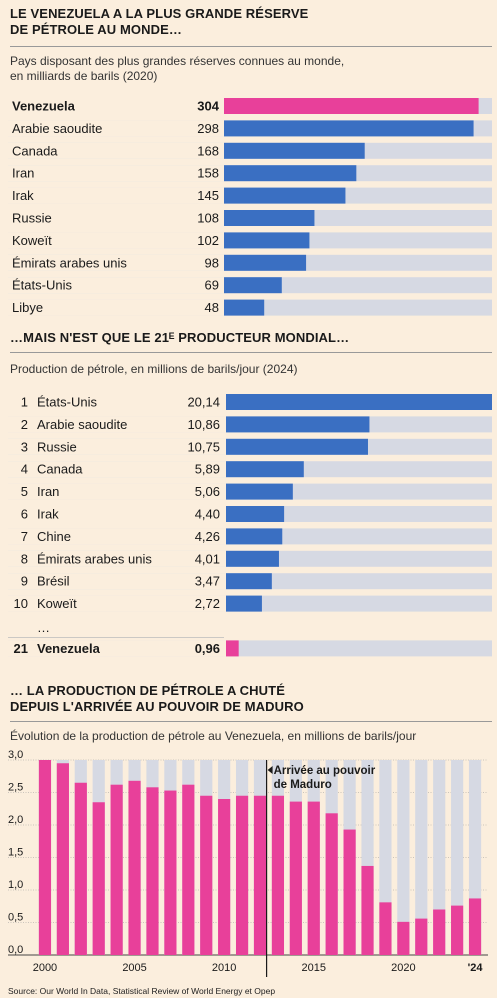 The image size is (497, 998). Describe the element at coordinates (403, 857) in the screenshot. I see `bar-track` at that location.